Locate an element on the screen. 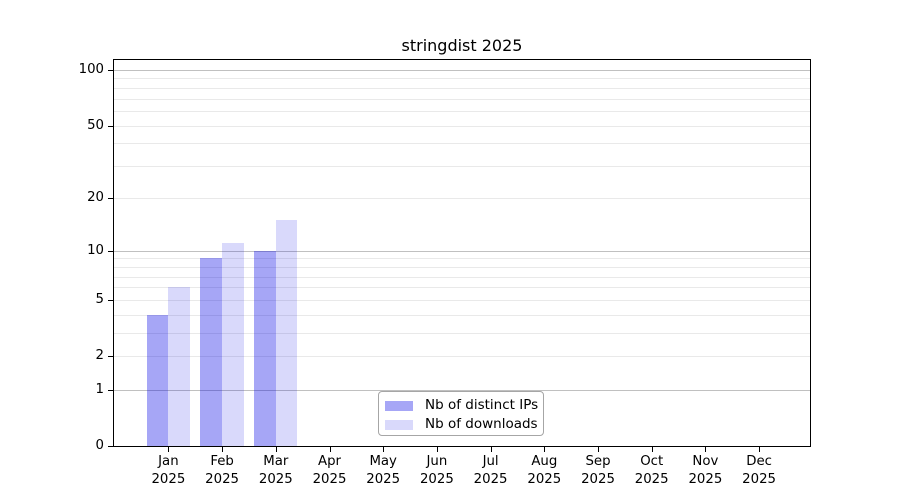 The height and width of the screenshot is (500, 900). month-label: Apr is located at coordinates (329, 461).